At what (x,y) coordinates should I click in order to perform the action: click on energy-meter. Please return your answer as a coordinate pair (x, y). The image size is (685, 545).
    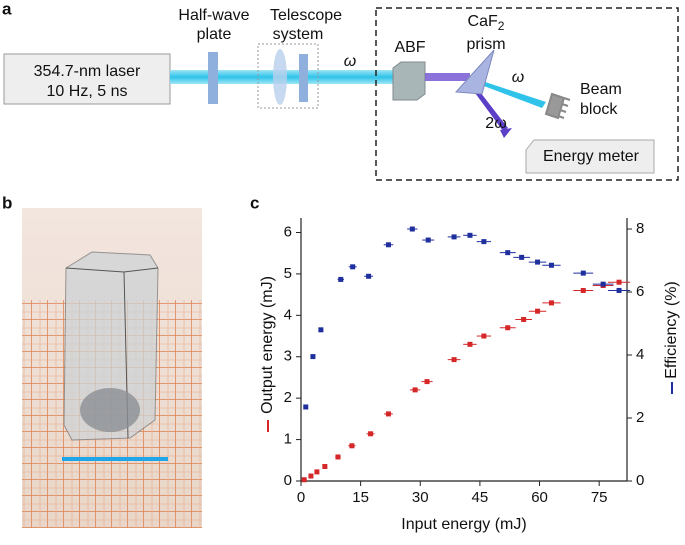
    Looking at the image, I should click on (590, 156).